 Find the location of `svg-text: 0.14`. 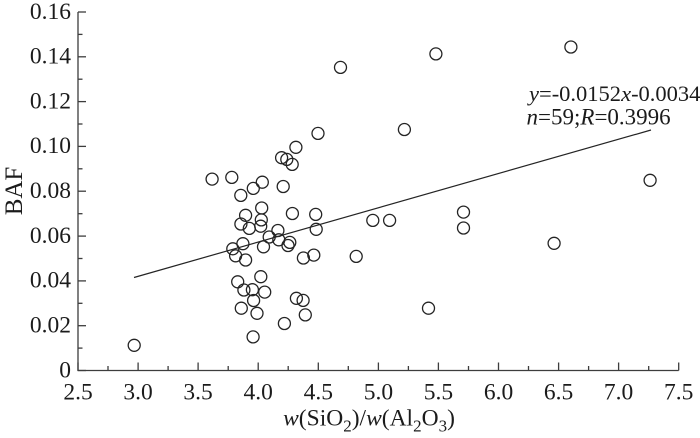

svg-text: 0.14 is located at coordinates (50, 57).